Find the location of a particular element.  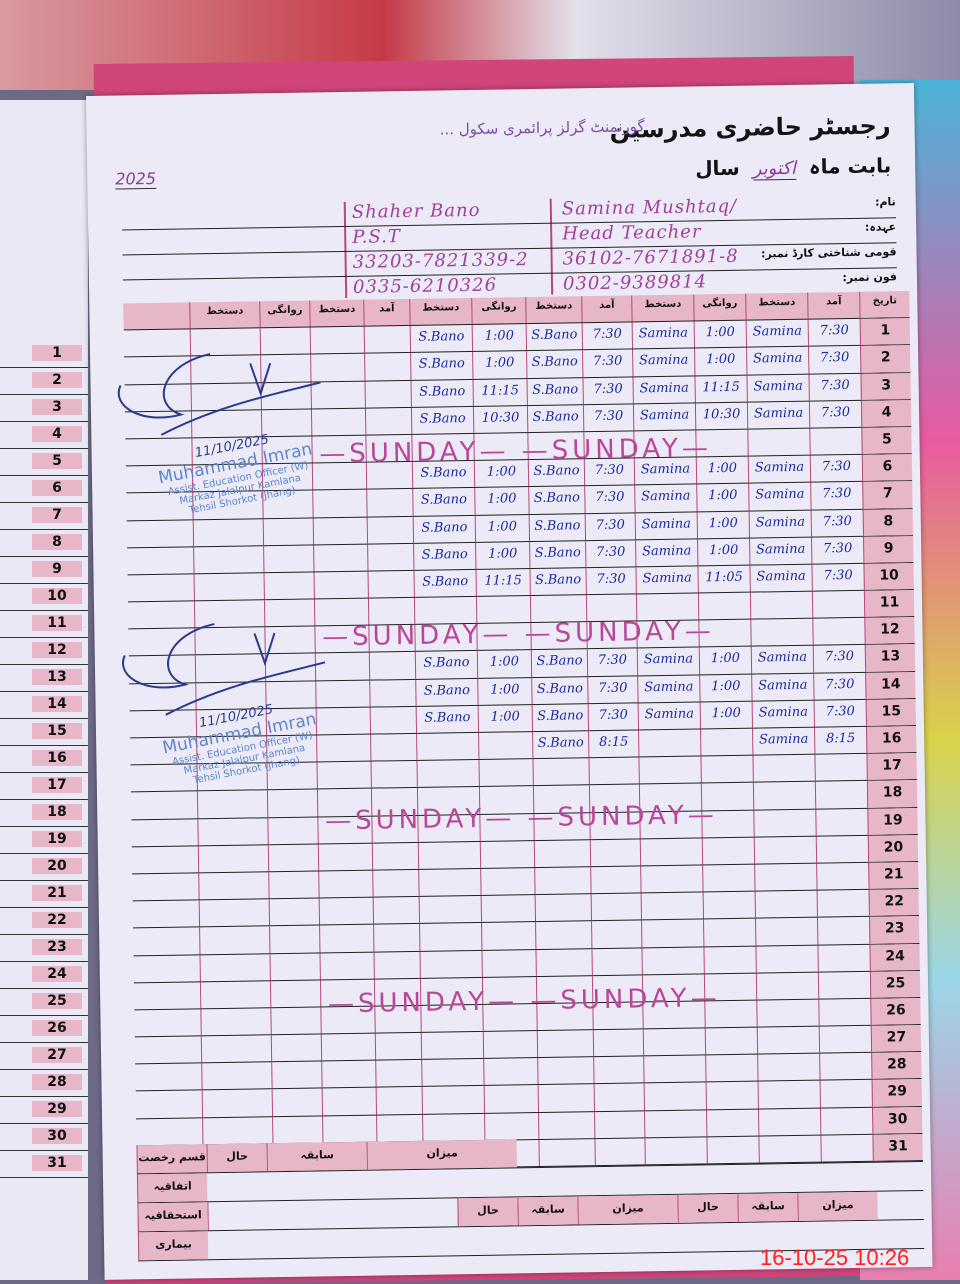

time-cell: 11:15 is located at coordinates (720, 389).